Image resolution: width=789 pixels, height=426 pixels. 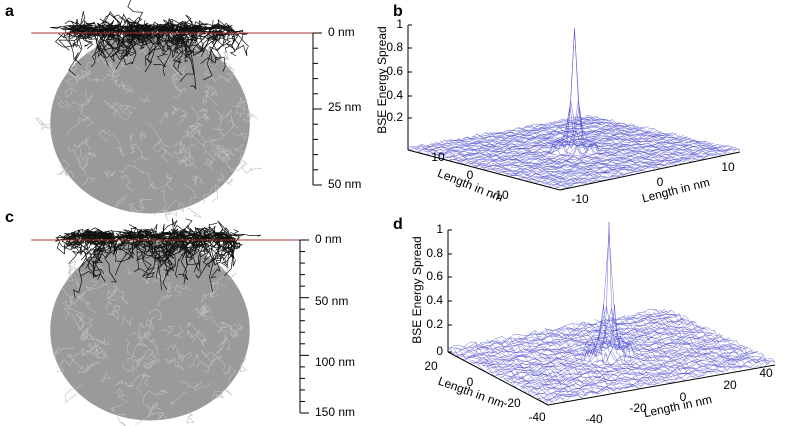 What do you see at coordinates (9, 217) in the screenshot?
I see `panel-letter: c` at bounding box center [9, 217].